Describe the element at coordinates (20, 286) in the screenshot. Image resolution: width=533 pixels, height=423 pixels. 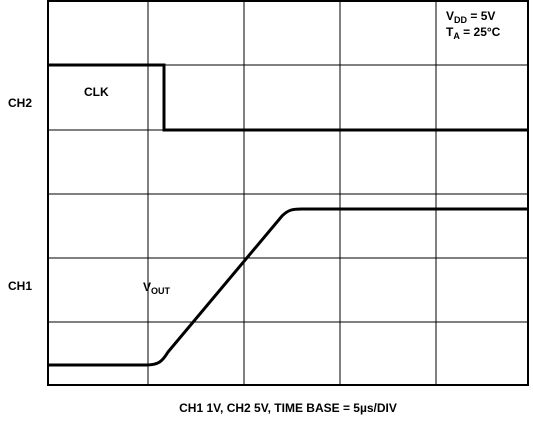
I see `channel-label: CH1` at that location.